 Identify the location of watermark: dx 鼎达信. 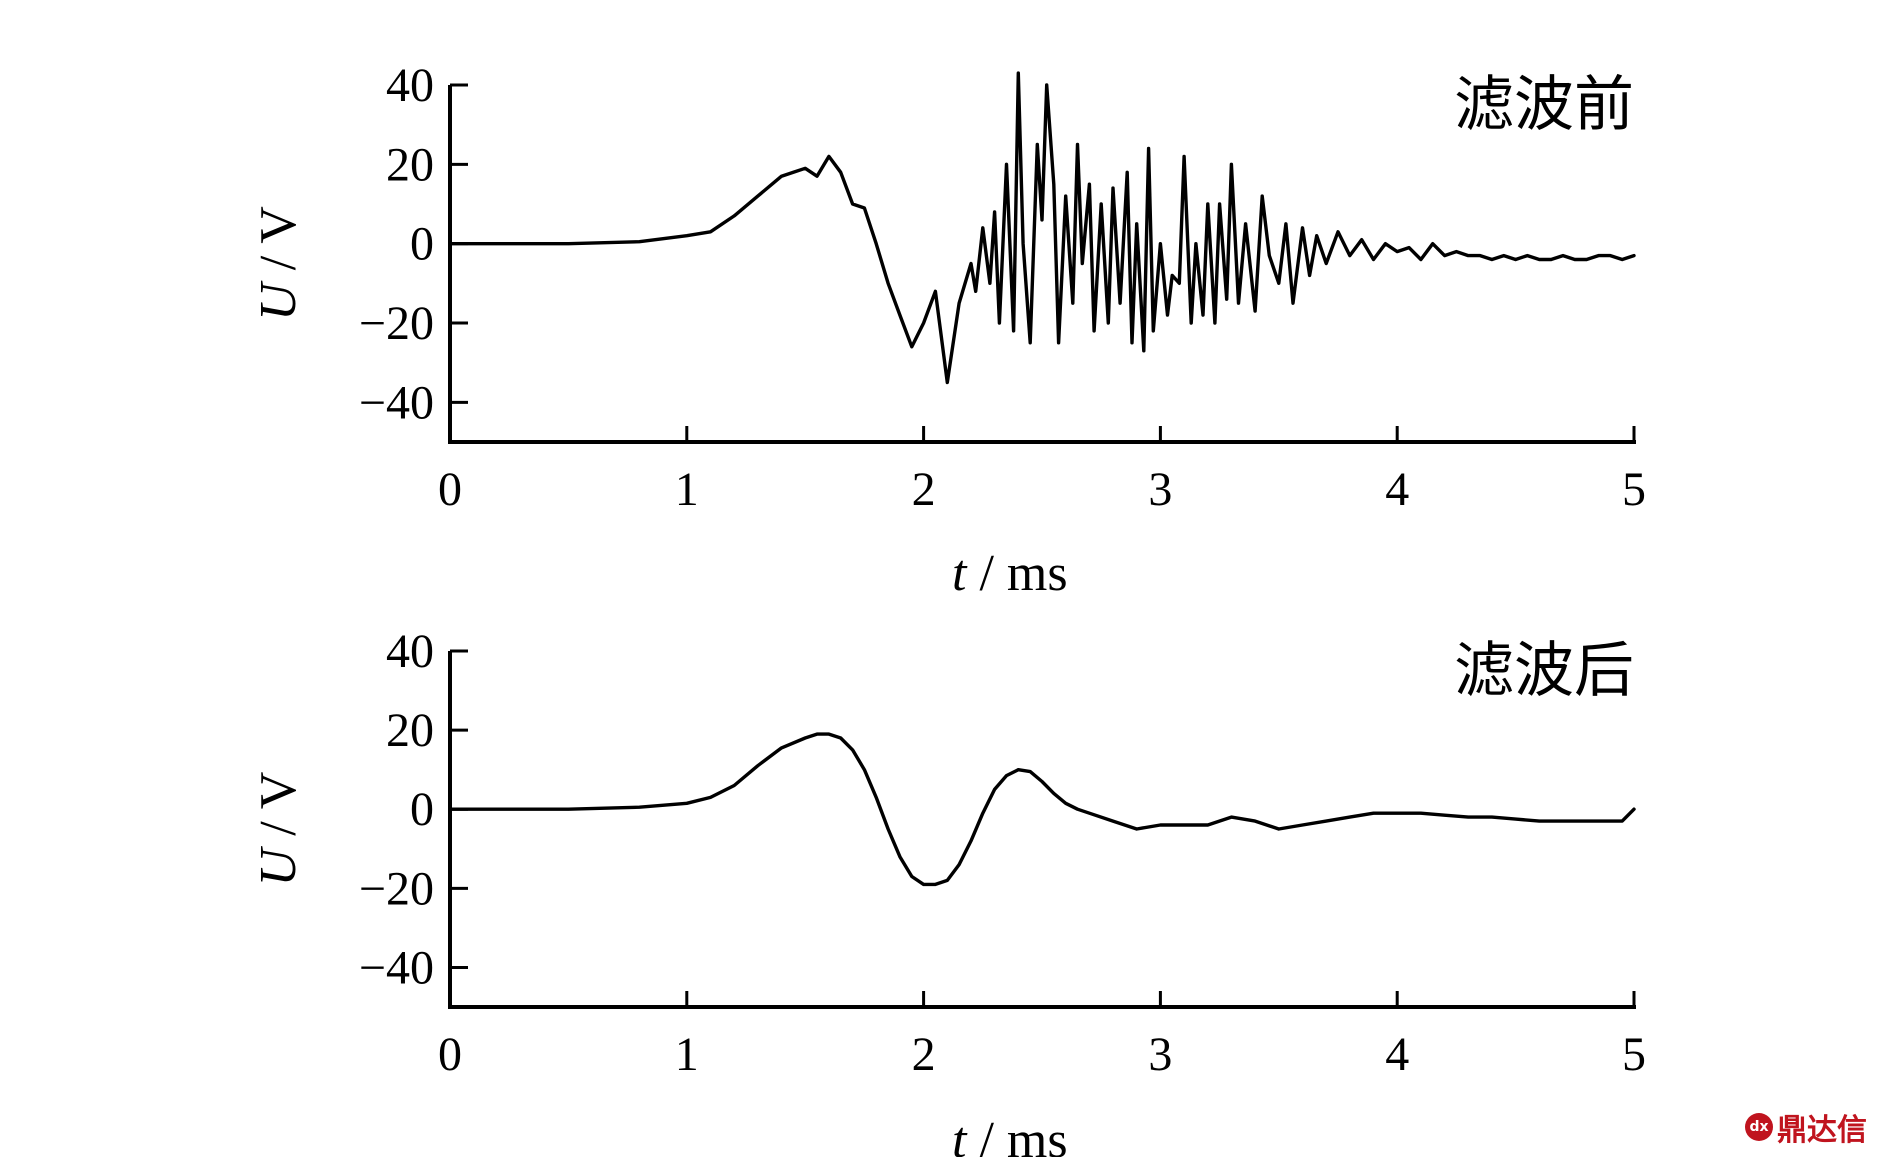
(1806, 1127).